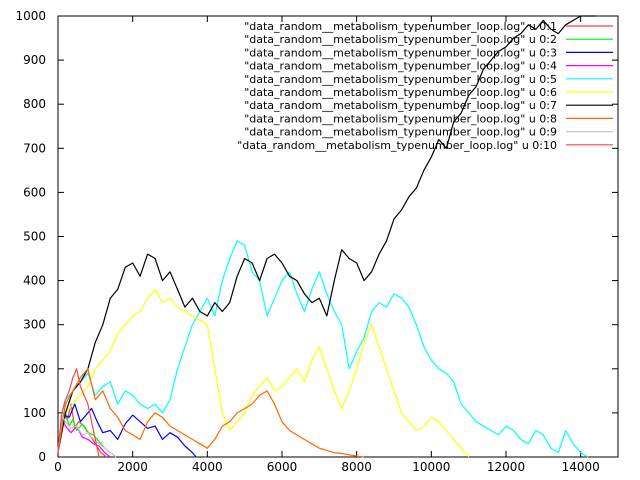 The image size is (640, 480). I want to click on x-tick-label: 10000, so click(431, 467).